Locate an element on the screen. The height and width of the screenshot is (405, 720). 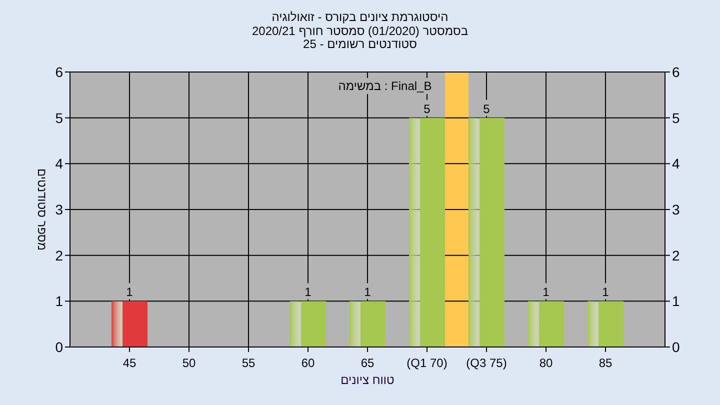
x-tick-label: 85 is located at coordinates (605, 363).